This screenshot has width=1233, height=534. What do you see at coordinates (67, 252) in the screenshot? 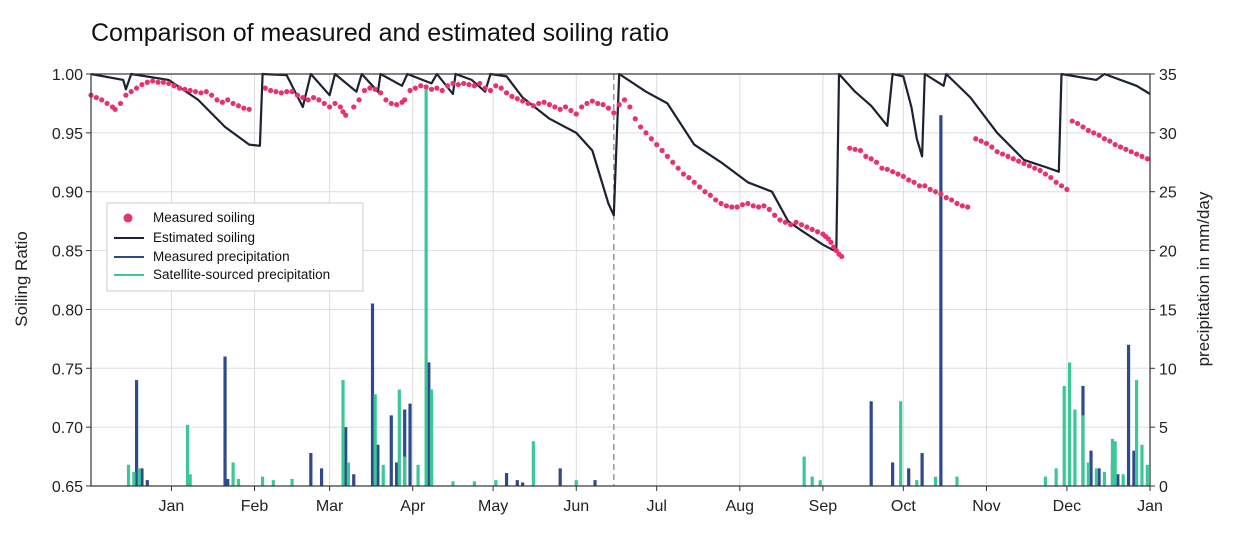
I see `y-tick-label-4: 0.85` at bounding box center [67, 252].